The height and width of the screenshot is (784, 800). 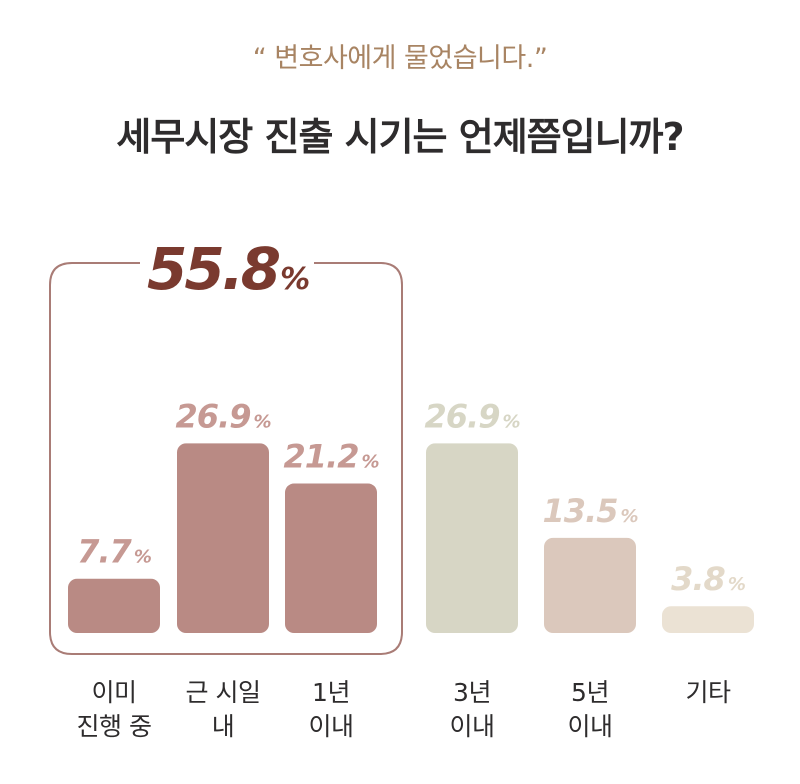 What do you see at coordinates (708, 692) in the screenshot?
I see `x-tick-label: 기타` at bounding box center [708, 692].